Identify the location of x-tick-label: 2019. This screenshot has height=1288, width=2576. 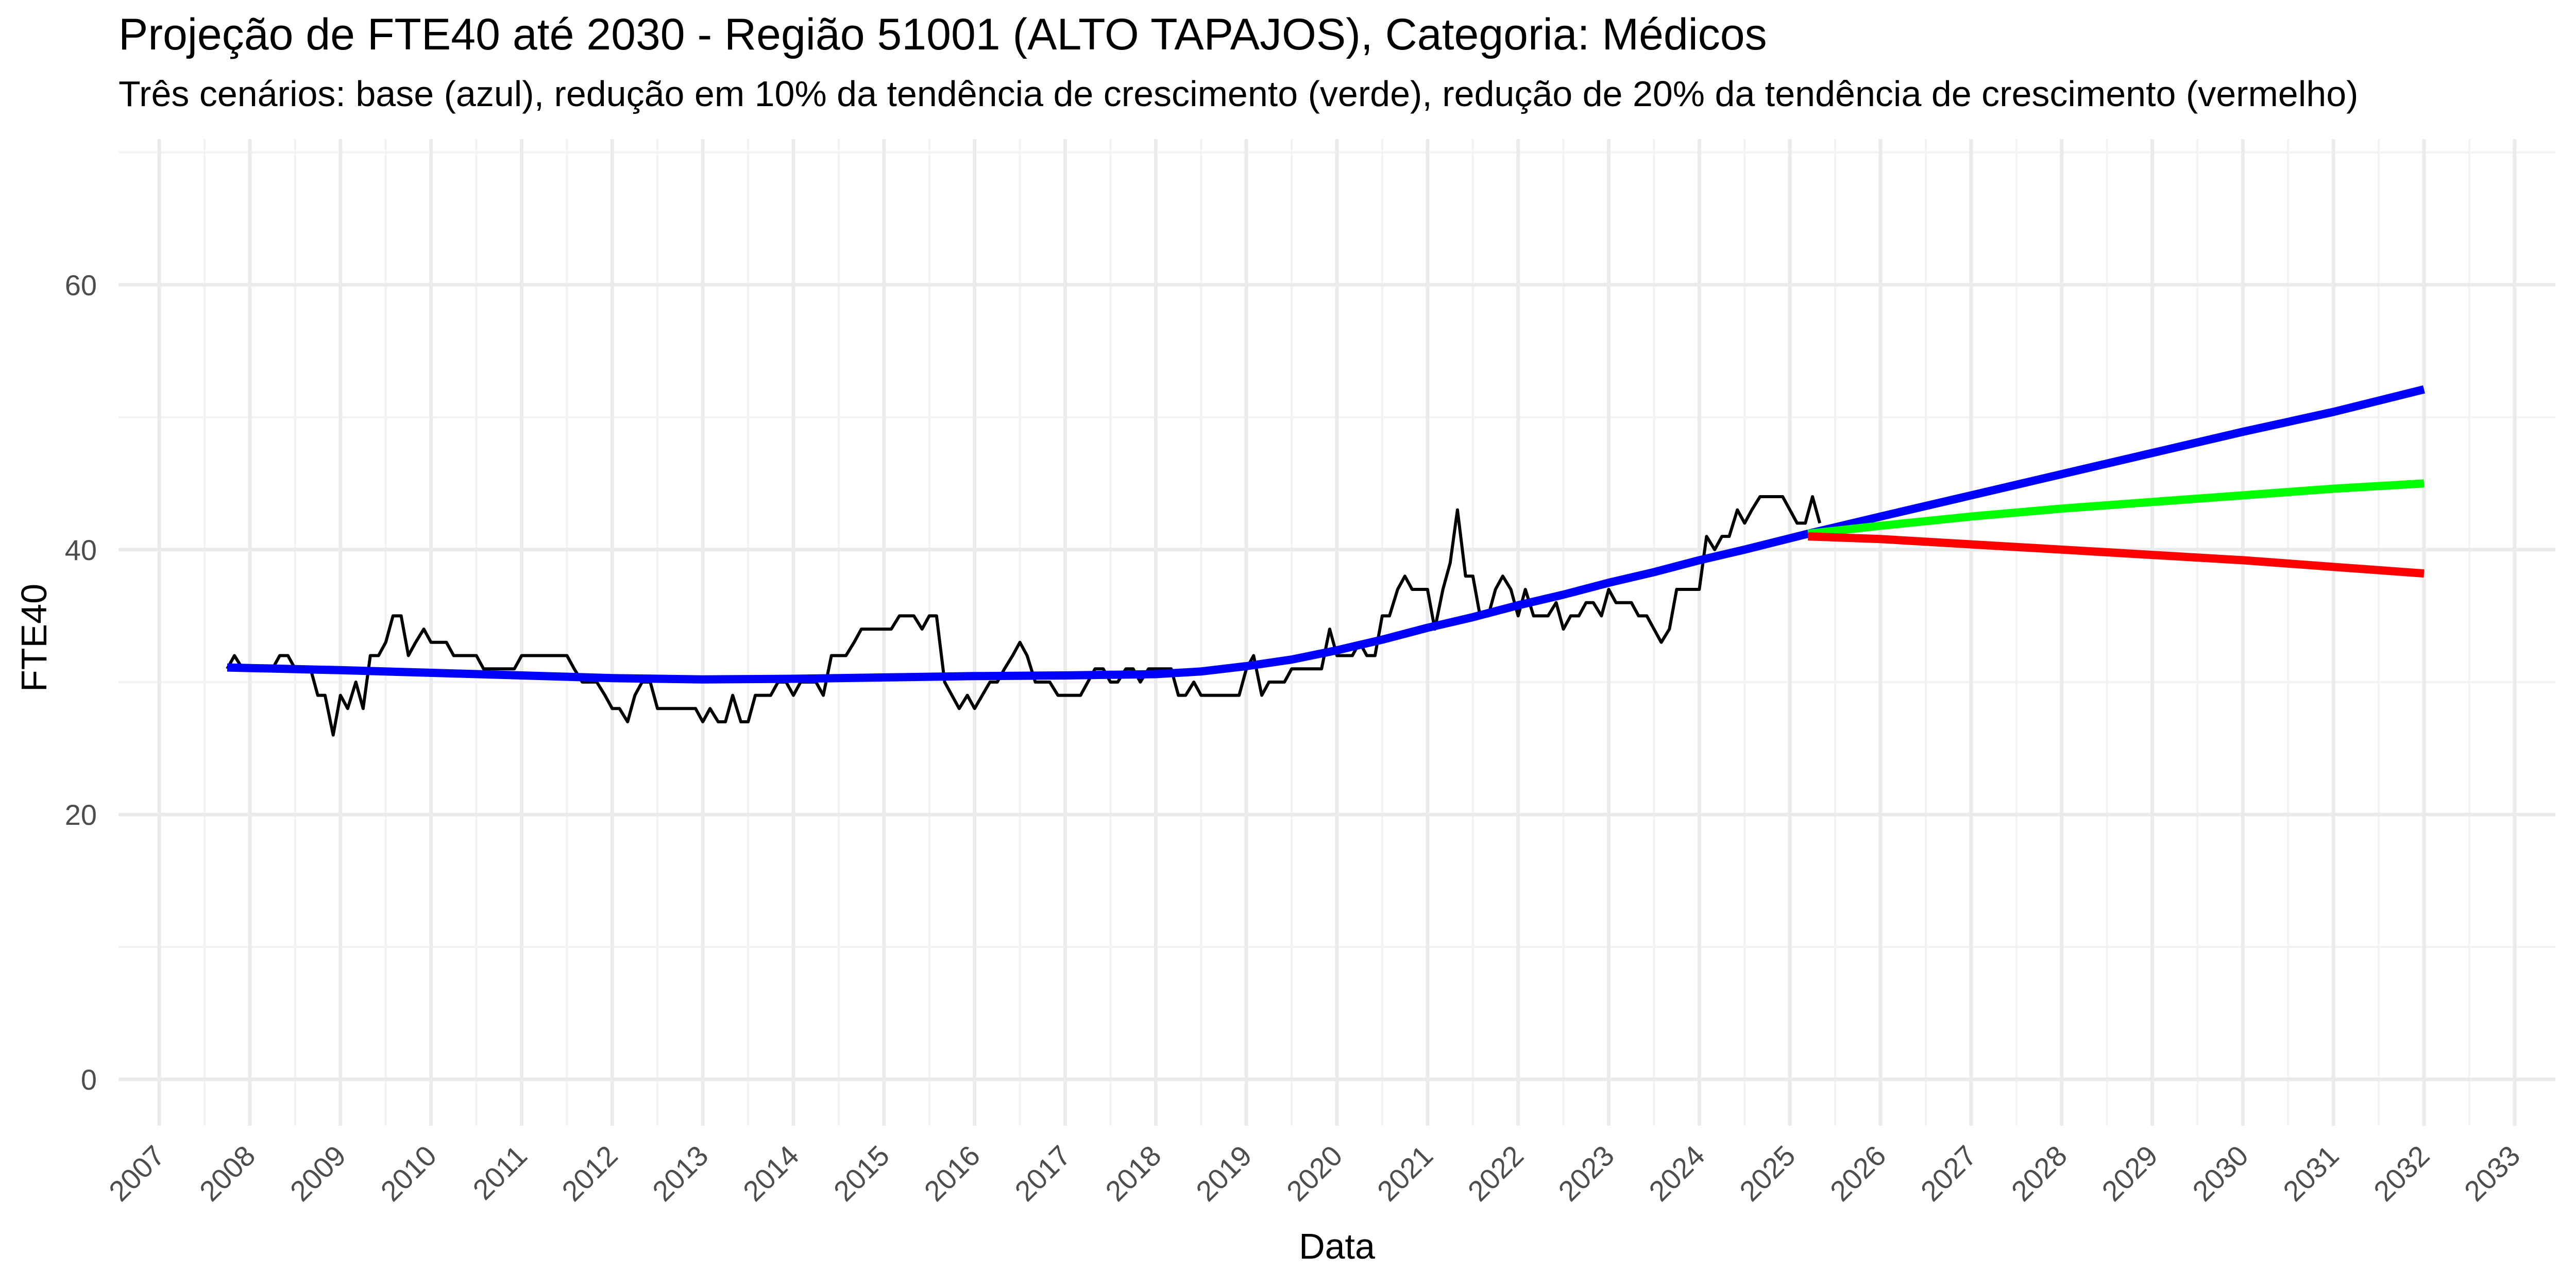
(1224, 1173).